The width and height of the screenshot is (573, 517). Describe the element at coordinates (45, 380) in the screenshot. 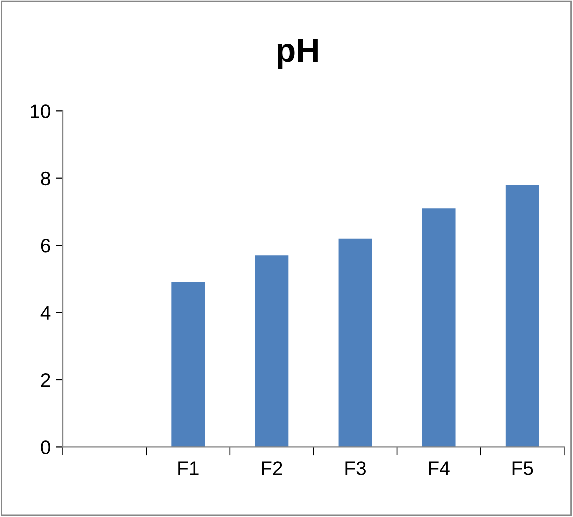

I see `y-tick-label: 2` at that location.